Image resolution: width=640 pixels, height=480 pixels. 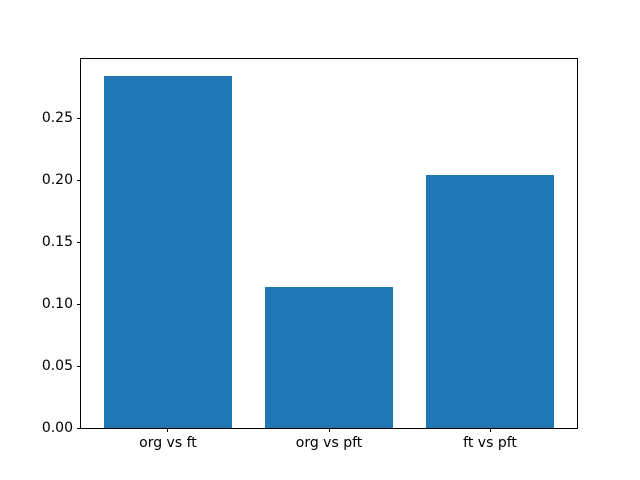 What do you see at coordinates (490, 301) in the screenshot?
I see `bar-ft-vs-pft` at bounding box center [490, 301].